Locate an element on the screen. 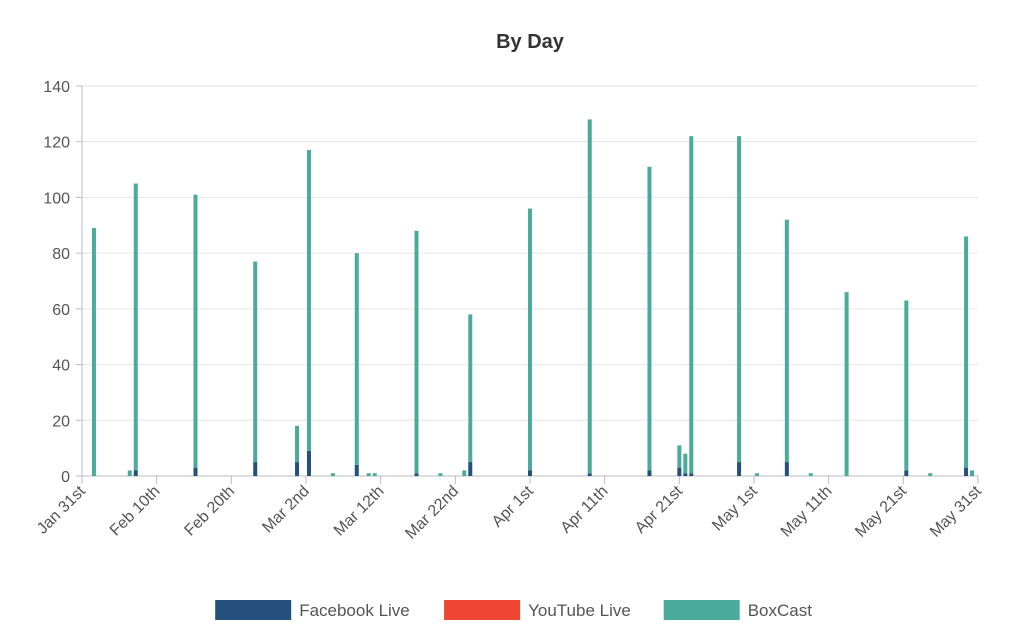  y-tick-label: 0 is located at coordinates (65, 477).